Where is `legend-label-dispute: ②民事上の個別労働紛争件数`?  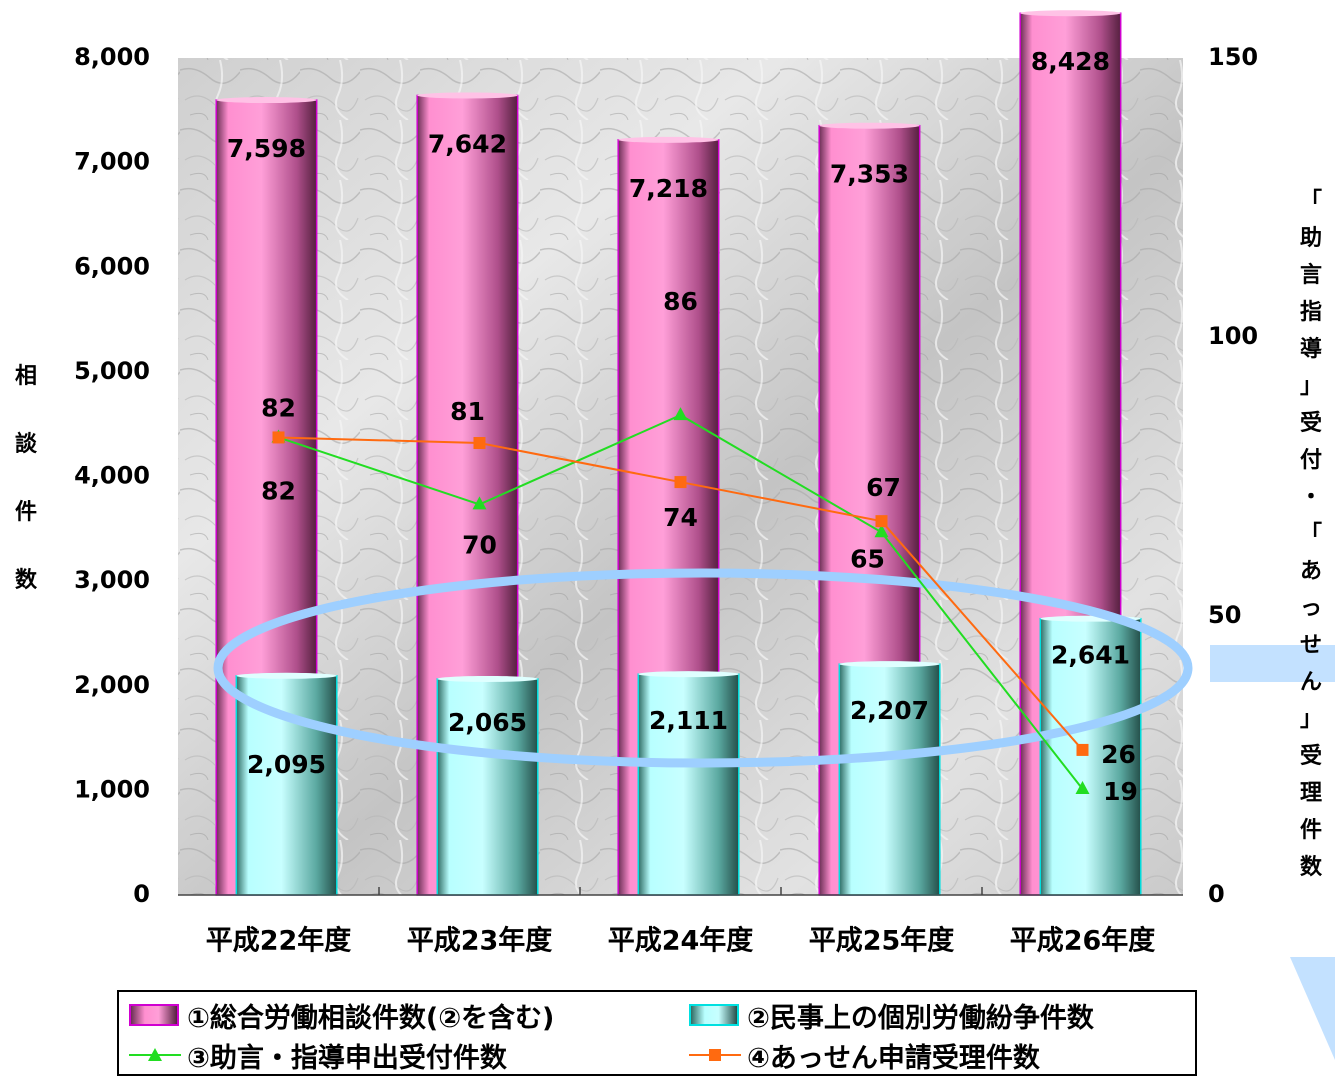 legend-label-dispute: ②民事上の個別労働紛争件数 is located at coordinates (920, 1018).